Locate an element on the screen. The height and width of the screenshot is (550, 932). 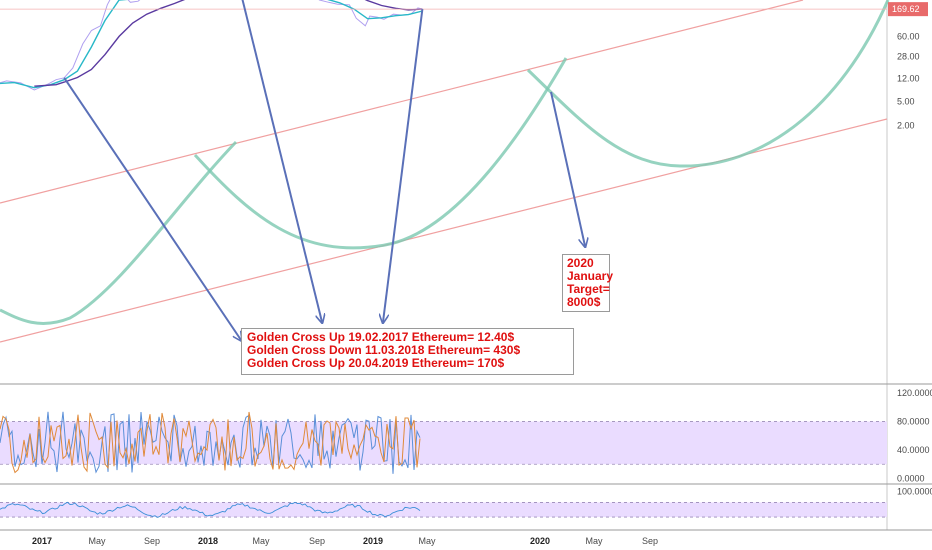
target-annotation: 2020 January Target= 8000$ is located at coordinates (588, 283).